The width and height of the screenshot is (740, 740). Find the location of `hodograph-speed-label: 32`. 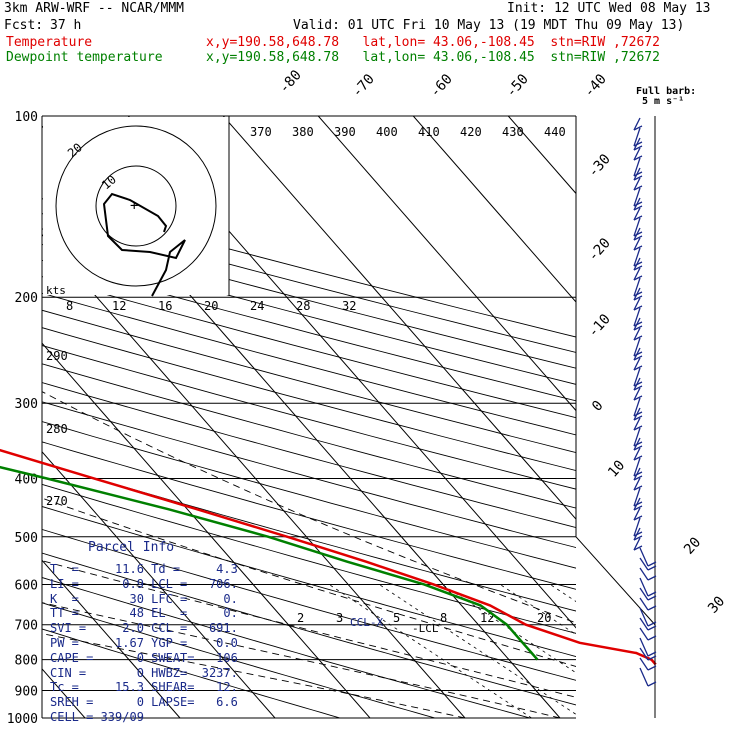

hodograph-speed-label: 32 is located at coordinates (349, 306).